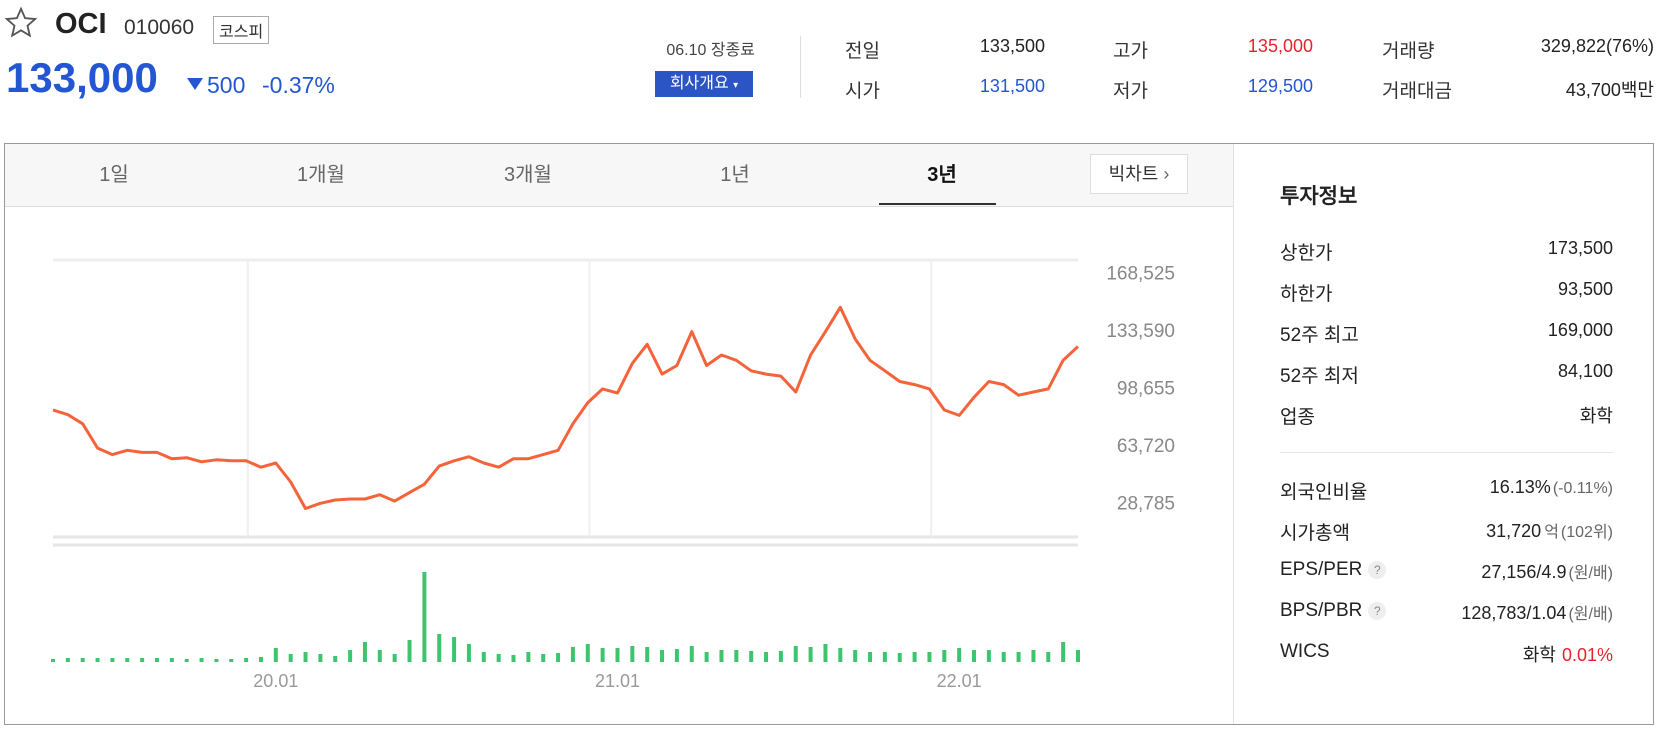 The width and height of the screenshot is (1658, 729). Describe the element at coordinates (1514, 613) in the screenshot. I see `info-value-text: 128,783/1.04` at that location.